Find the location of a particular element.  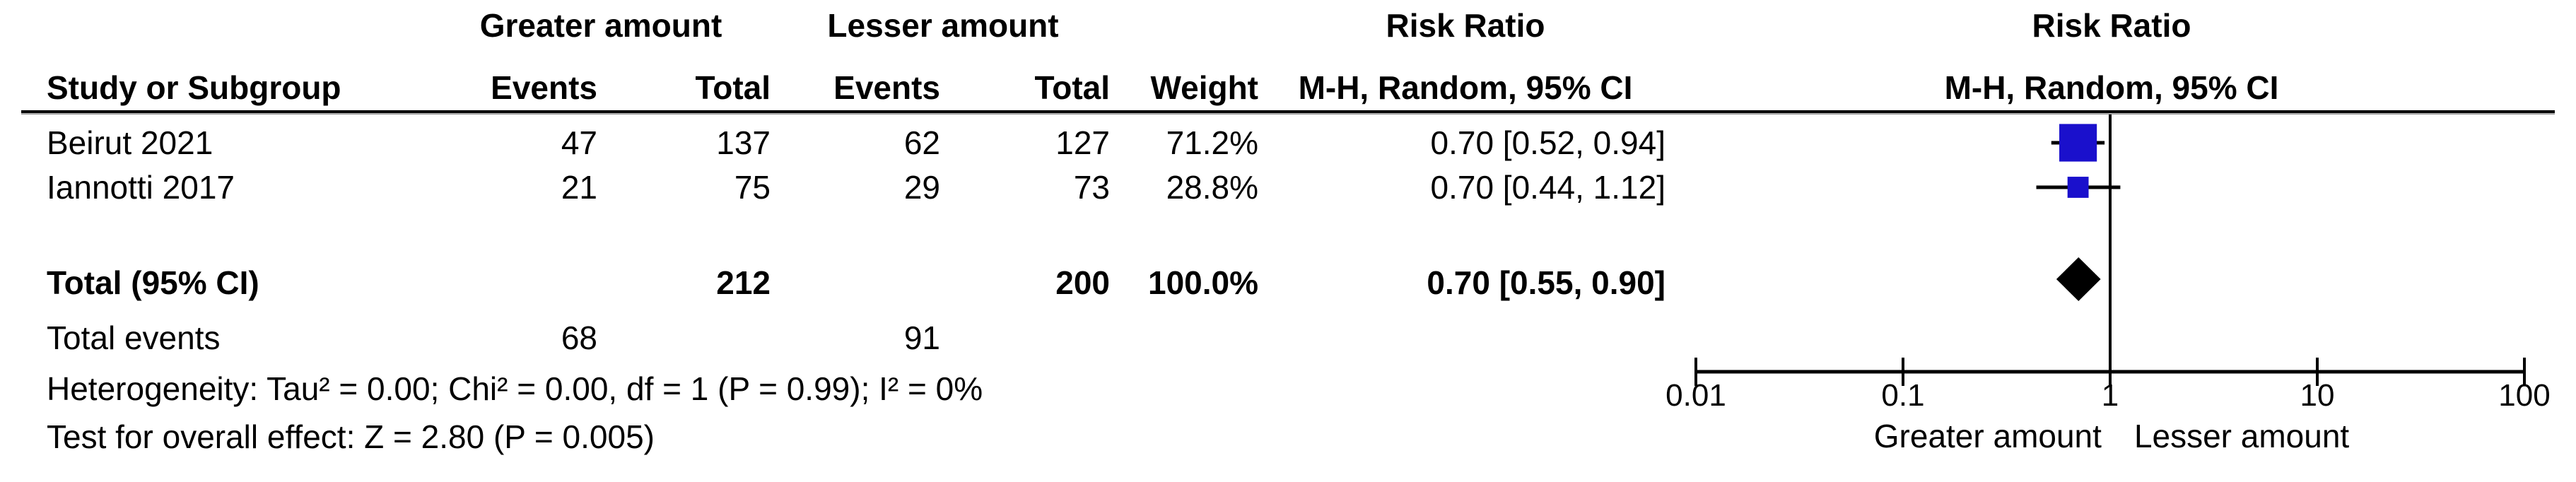

risk-ratio-ci-value: 0.70 [0.44, 1.12] is located at coordinates (1548, 187).